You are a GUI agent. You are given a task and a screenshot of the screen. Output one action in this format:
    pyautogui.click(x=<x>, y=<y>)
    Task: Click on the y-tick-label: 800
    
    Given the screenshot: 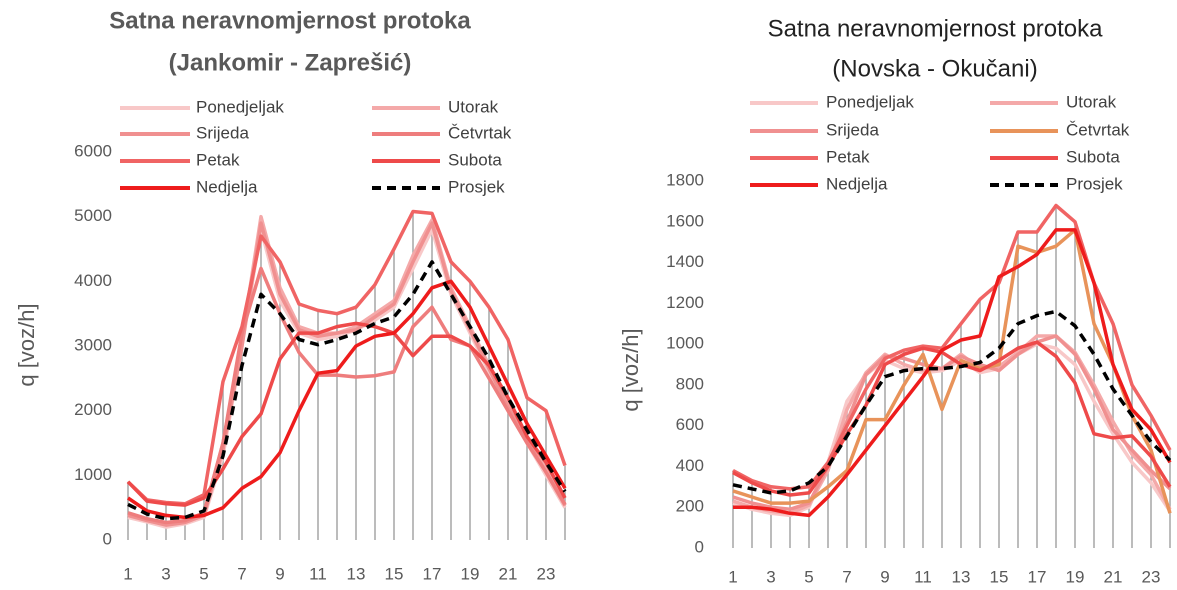 What is the action you would take?
    pyautogui.click(x=690, y=383)
    